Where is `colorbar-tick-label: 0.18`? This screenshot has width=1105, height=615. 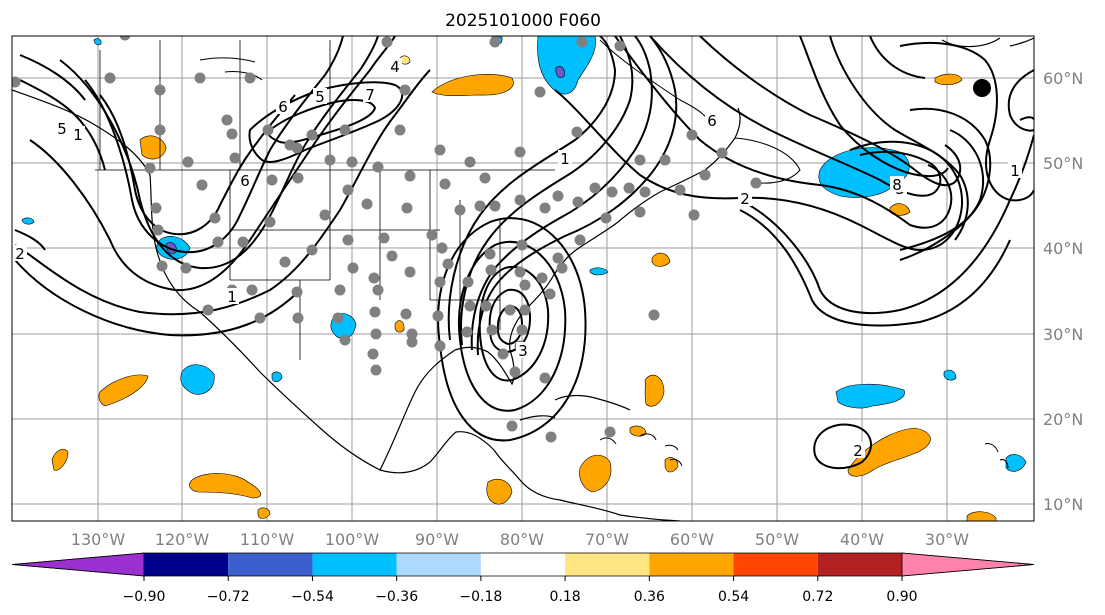
colorbar-tick-label: 0.18 is located at coordinates (565, 597).